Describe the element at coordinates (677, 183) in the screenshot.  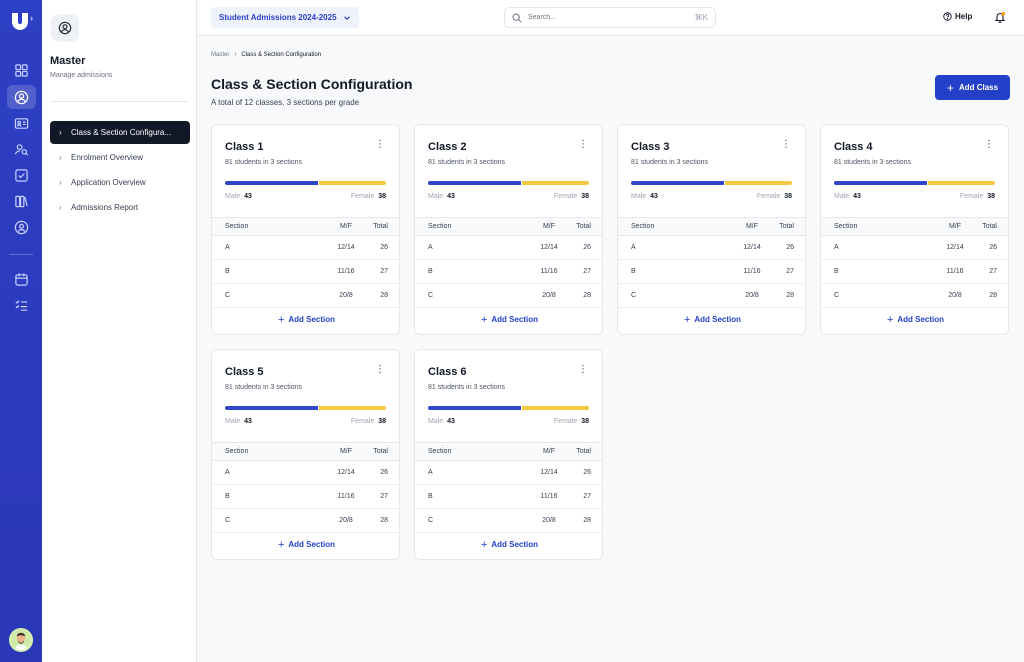
I see `male-bar-segment` at that location.